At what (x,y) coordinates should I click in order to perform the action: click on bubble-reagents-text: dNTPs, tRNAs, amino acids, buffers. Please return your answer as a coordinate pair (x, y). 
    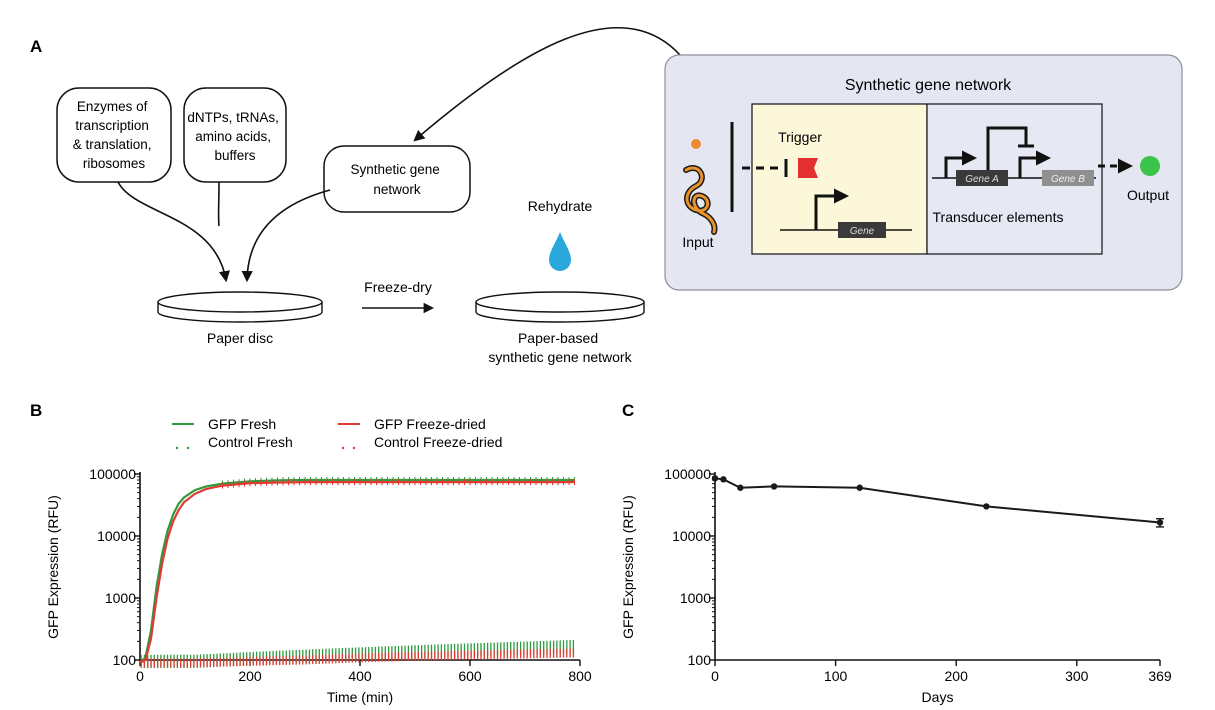
    Looking at the image, I should click on (234, 136).